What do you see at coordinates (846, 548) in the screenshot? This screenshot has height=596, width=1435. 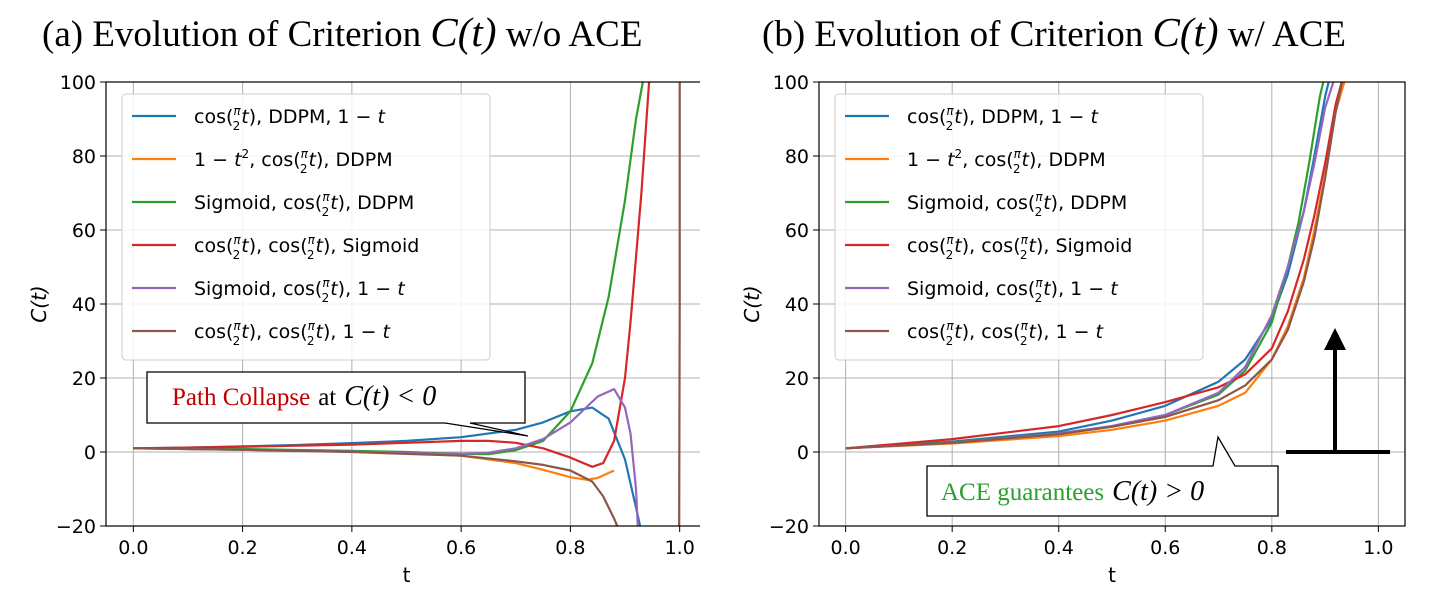 I see `b-xtick-label: 0.0` at bounding box center [846, 548].